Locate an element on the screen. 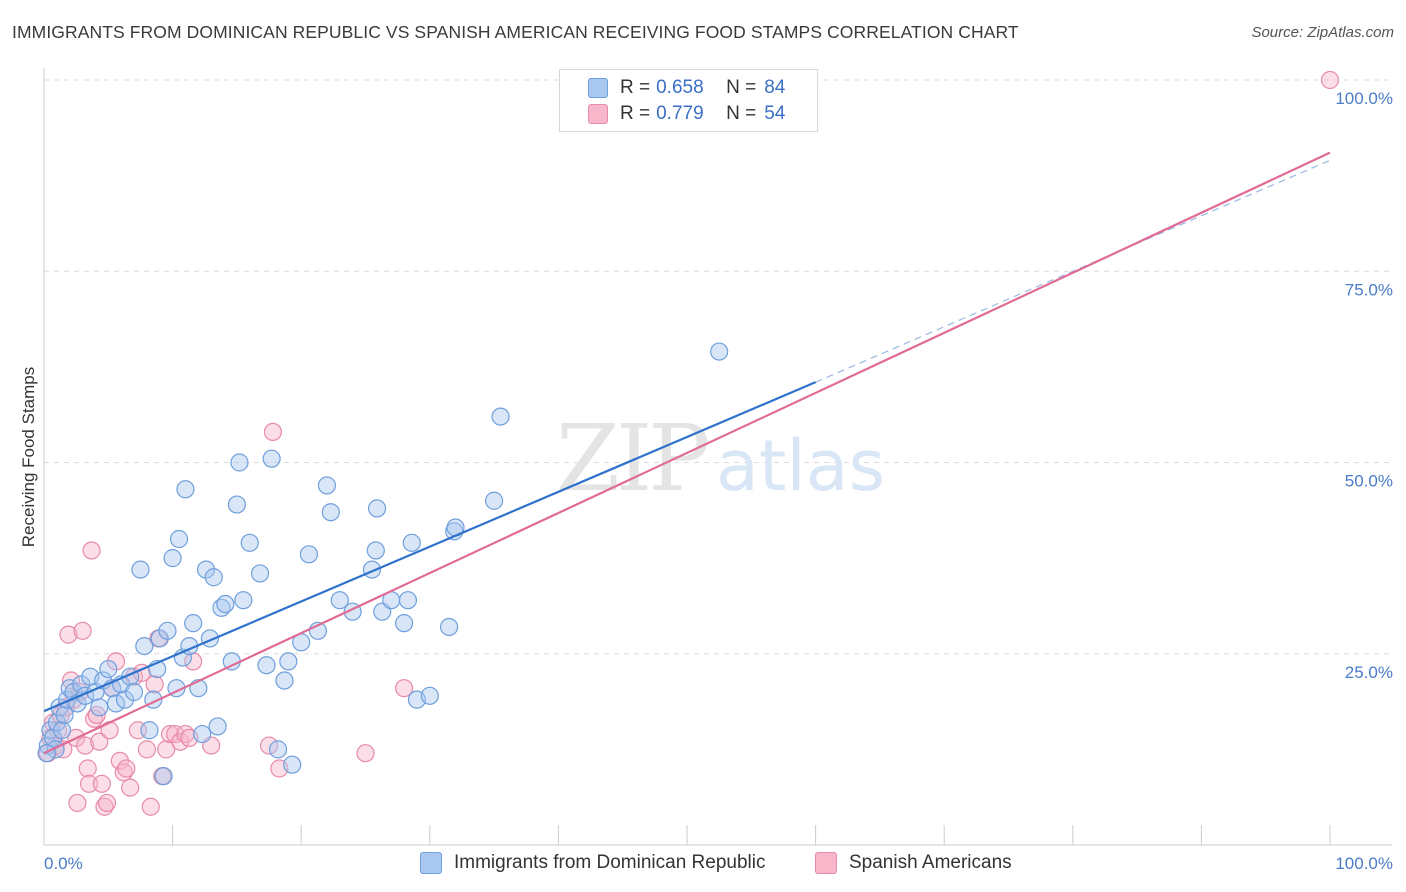 This screenshot has height=892, width=1406. x-tick-labels: 0.0% 100.0% is located at coordinates (718, 863).